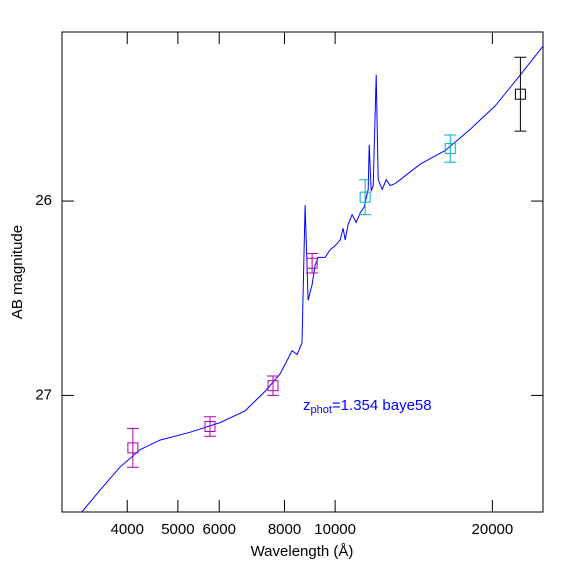 This screenshot has width=574, height=574. I want to click on x-axis-label: Wavelength (Å), so click(302, 551).